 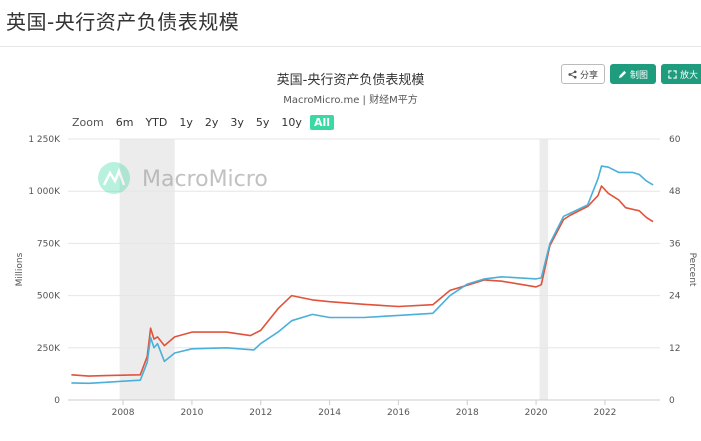 I want to click on x-tick-label-0: 2008, so click(x=123, y=413).